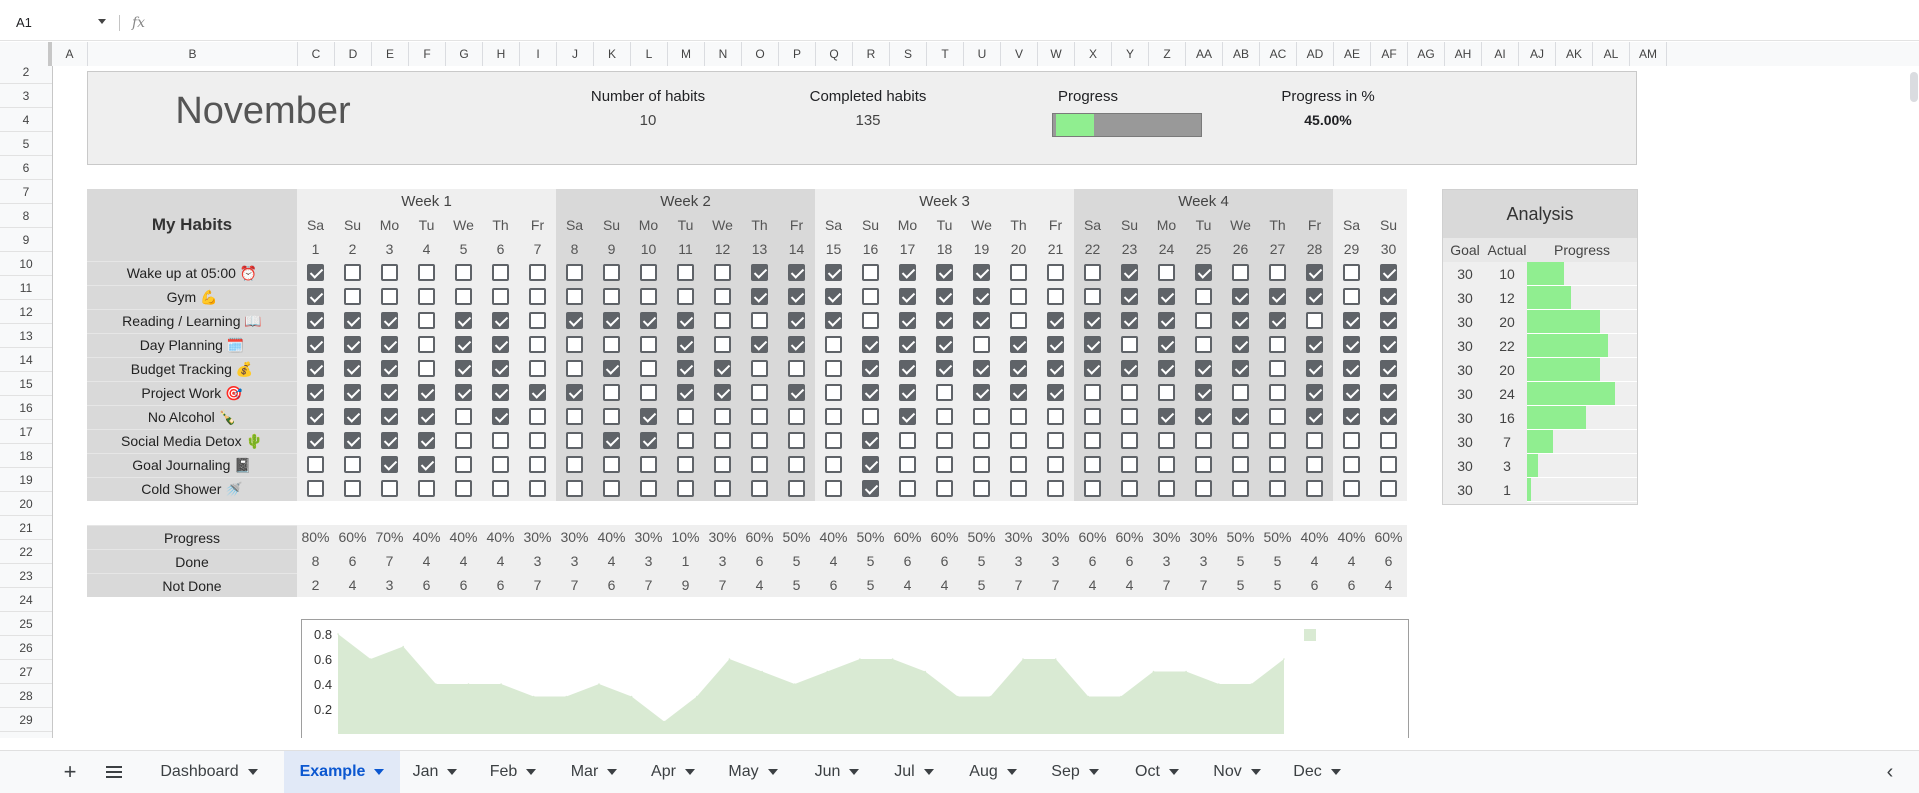  Describe the element at coordinates (945, 54) in the screenshot. I see `column-header-t: T` at that location.